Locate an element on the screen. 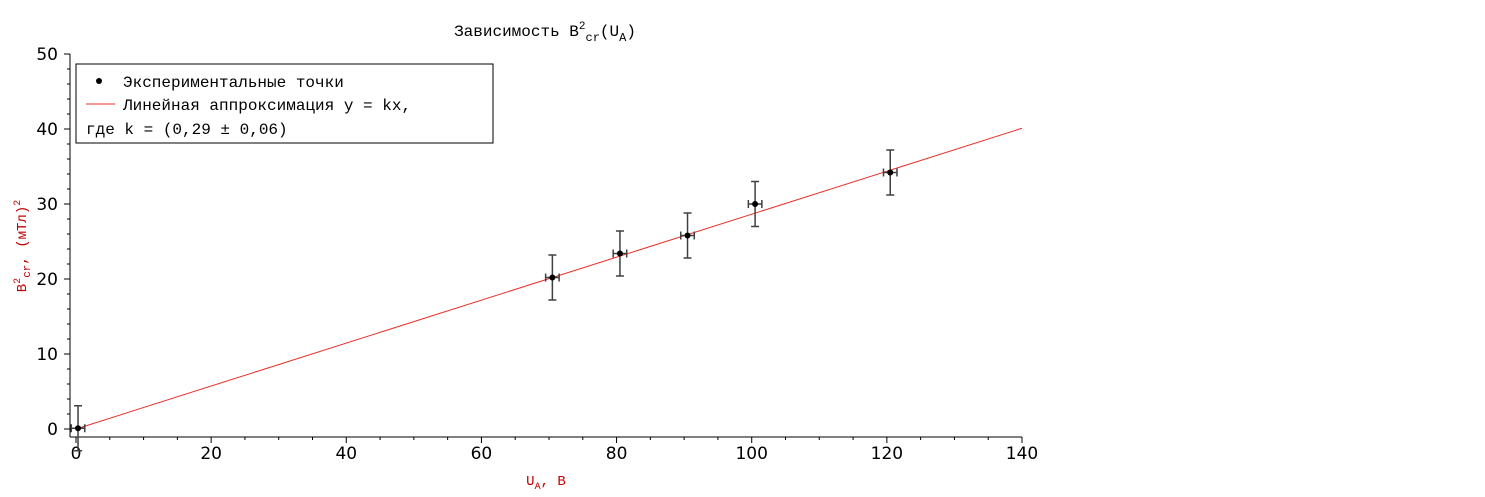  legend-points-label: Экспериментальные точки is located at coordinates (233, 83).